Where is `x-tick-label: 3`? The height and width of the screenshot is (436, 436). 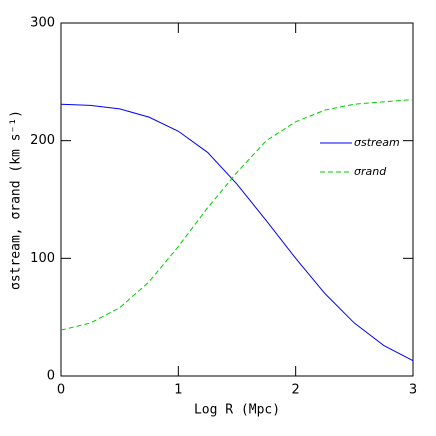 x-tick-label: 3 is located at coordinates (413, 390).